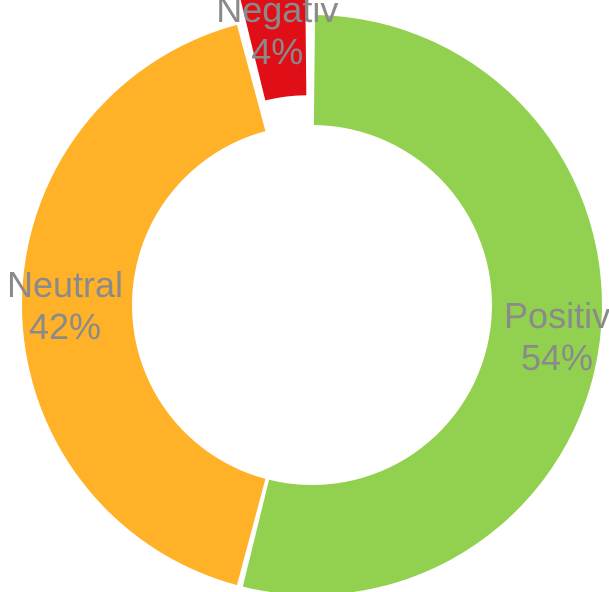 Image resolution: width=609 pixels, height=592 pixels. I want to click on slice-category-label: Negativ, so click(277, 15).